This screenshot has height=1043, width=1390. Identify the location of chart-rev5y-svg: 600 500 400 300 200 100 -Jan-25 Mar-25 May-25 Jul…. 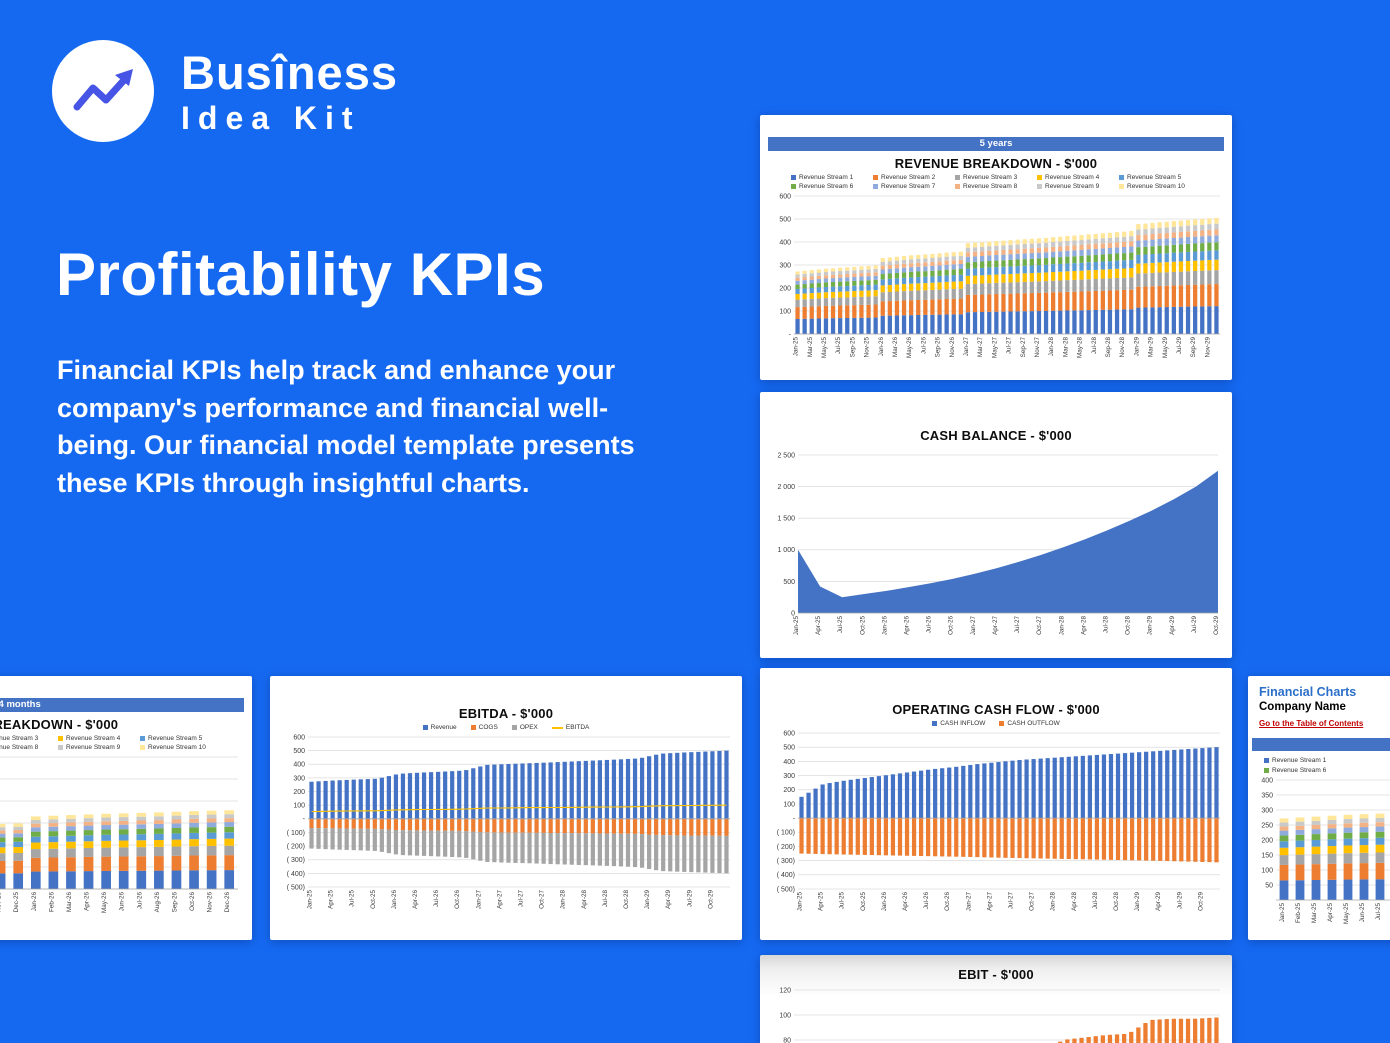
(999, 275).